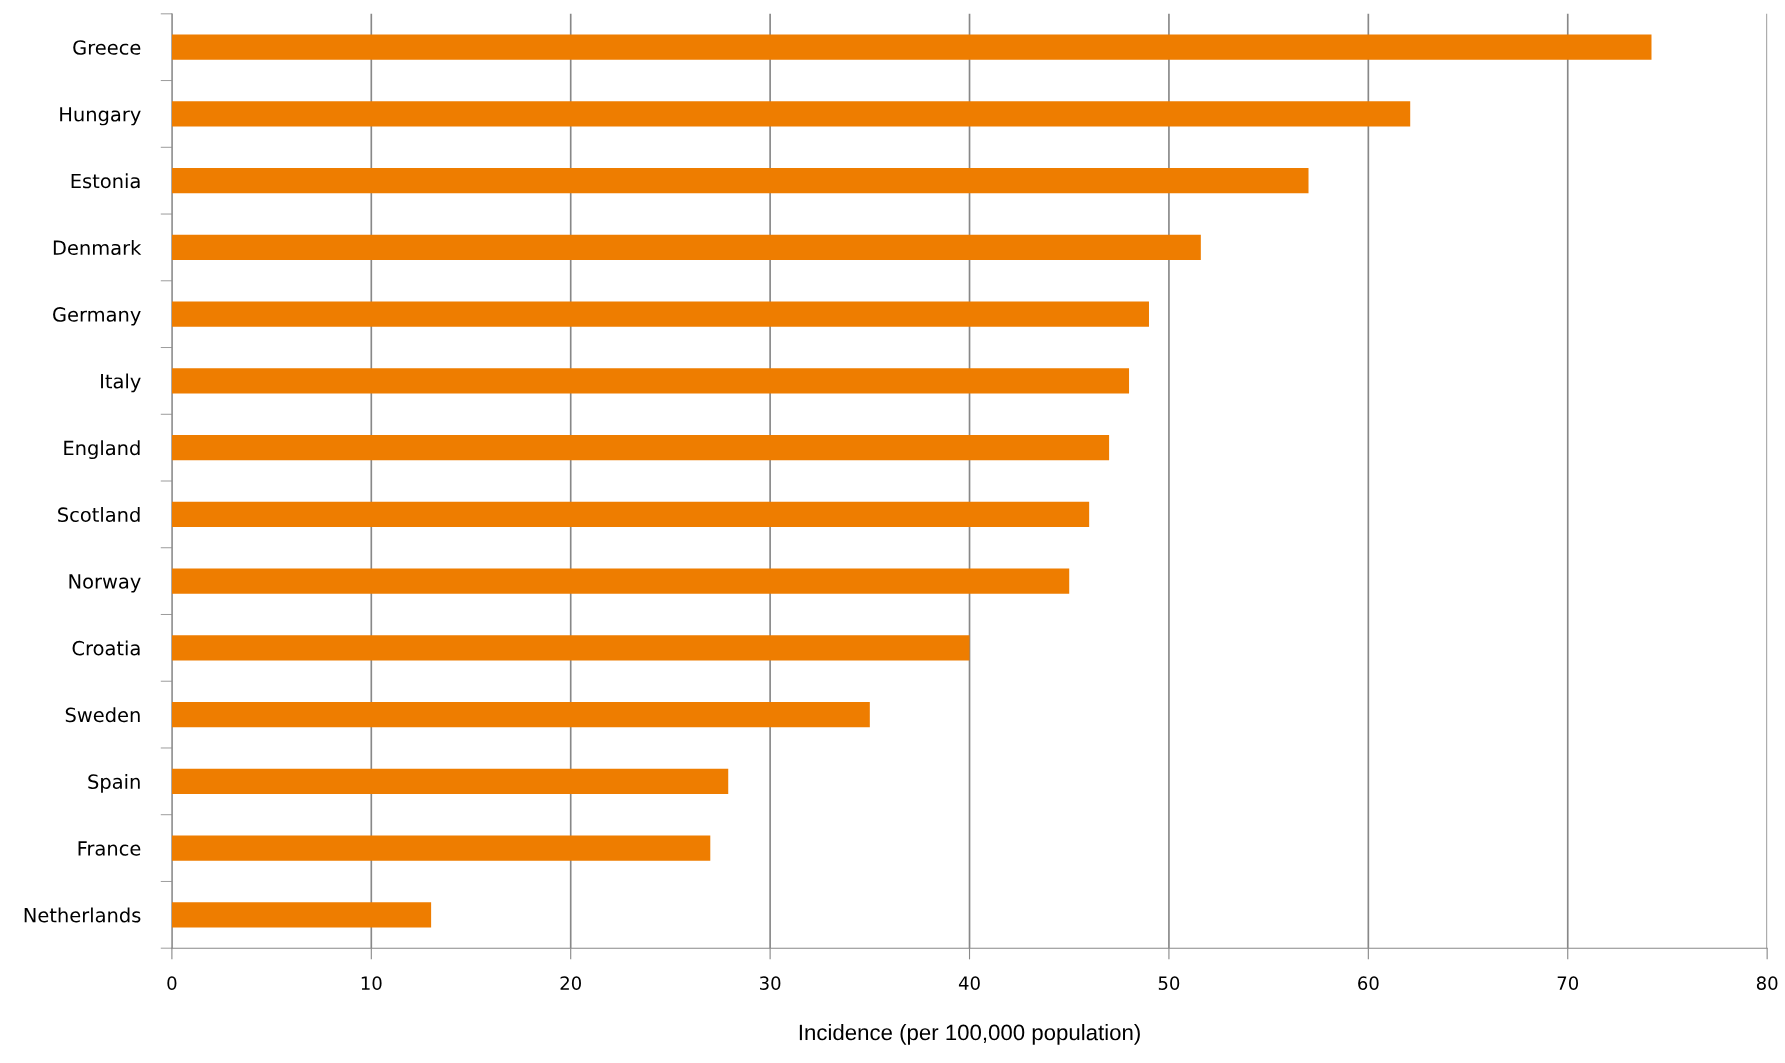 The height and width of the screenshot is (1063, 1785). I want to click on y-tick-label: Croatia, so click(106, 648).